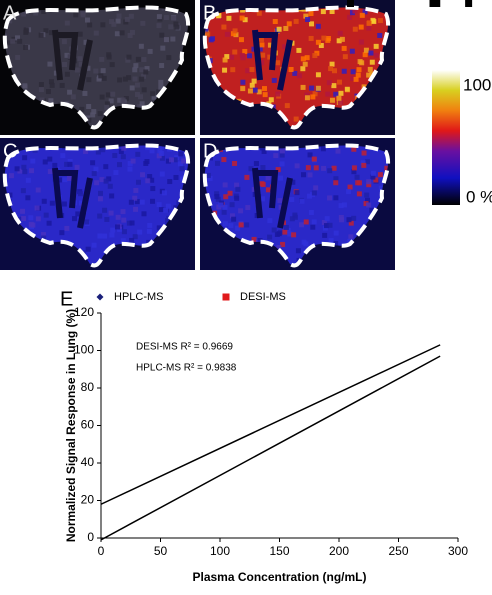 The height and width of the screenshot is (595, 492). I want to click on vessel, so click(272, 60).